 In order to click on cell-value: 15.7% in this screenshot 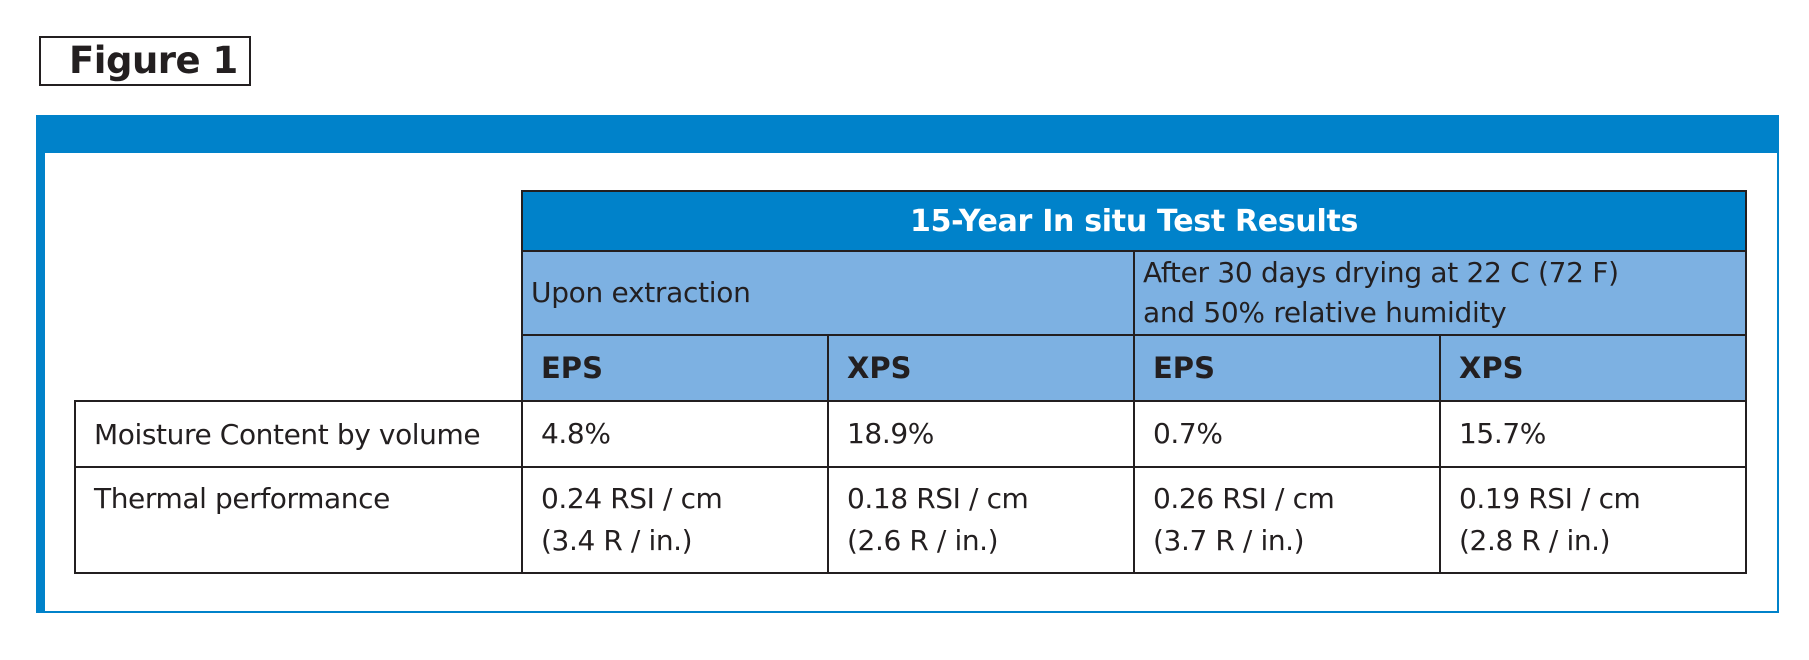, I will do `click(1502, 433)`.